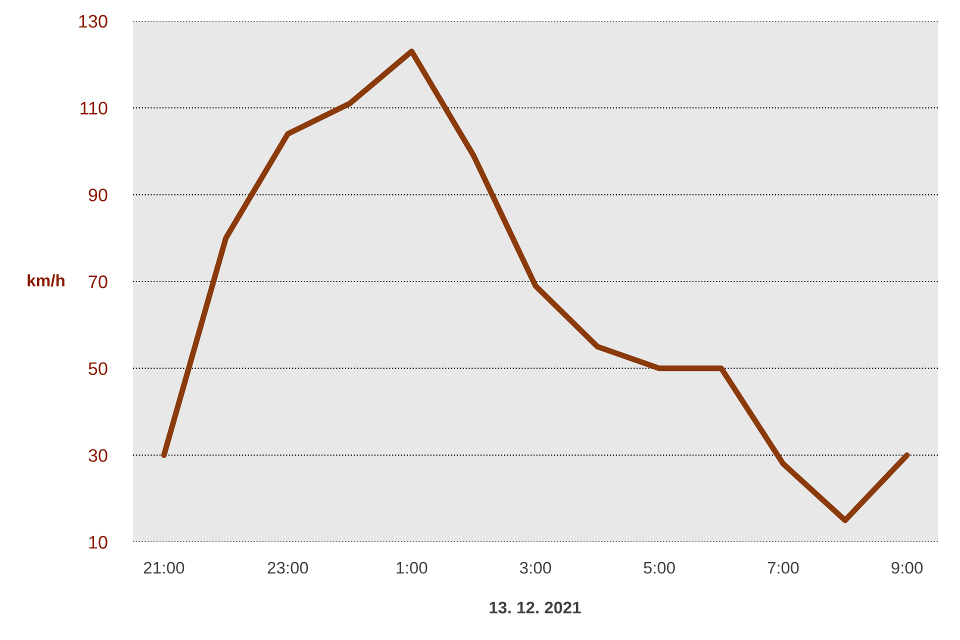 The width and height of the screenshot is (960, 640). I want to click on x-tick-label: 7:00, so click(783, 568).